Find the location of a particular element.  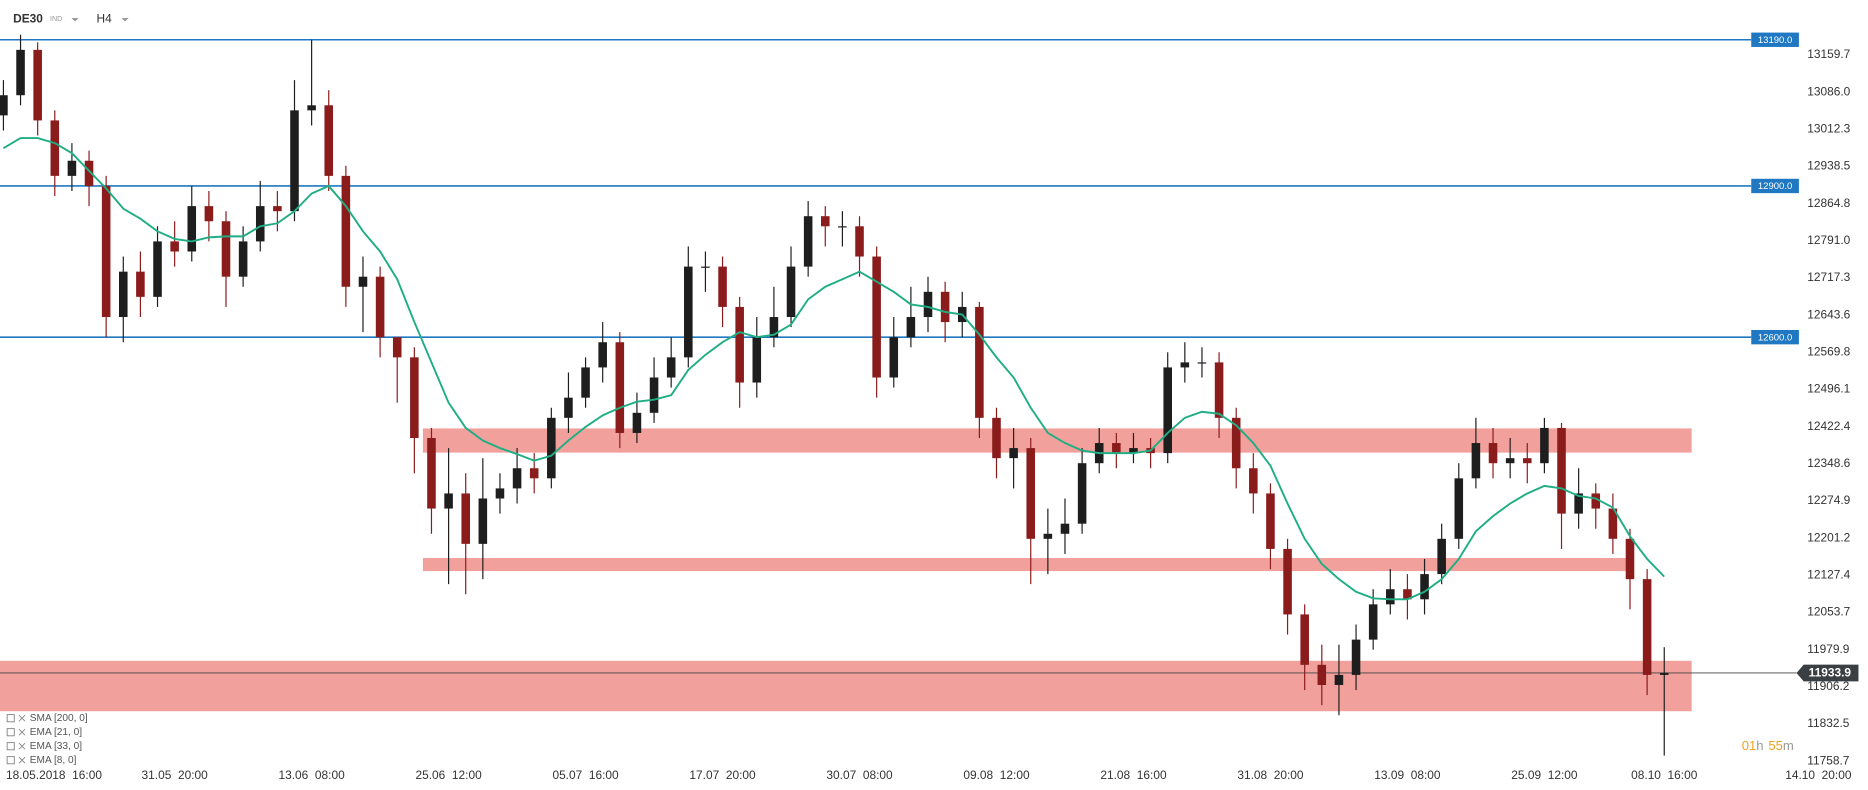

x-tick-label: 14.10 20:00 is located at coordinates (1818, 775).